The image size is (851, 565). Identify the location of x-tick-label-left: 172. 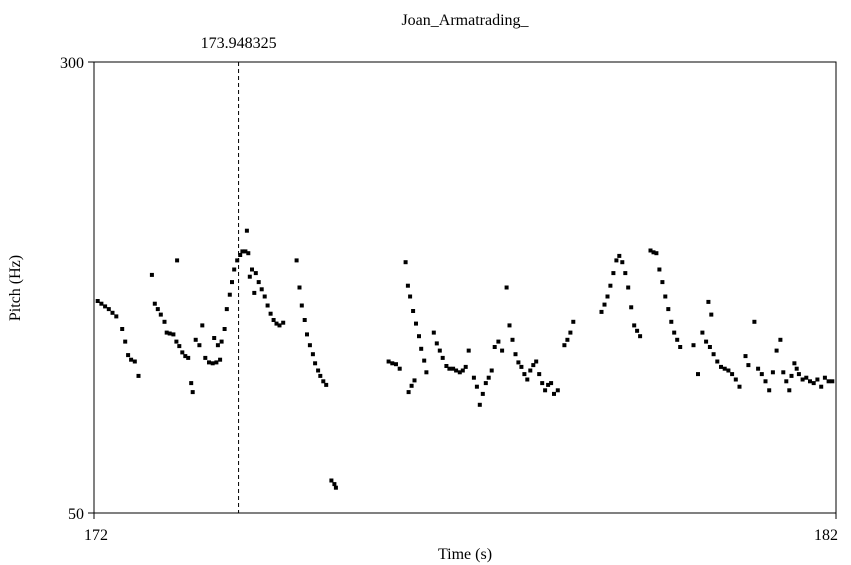
(96, 535).